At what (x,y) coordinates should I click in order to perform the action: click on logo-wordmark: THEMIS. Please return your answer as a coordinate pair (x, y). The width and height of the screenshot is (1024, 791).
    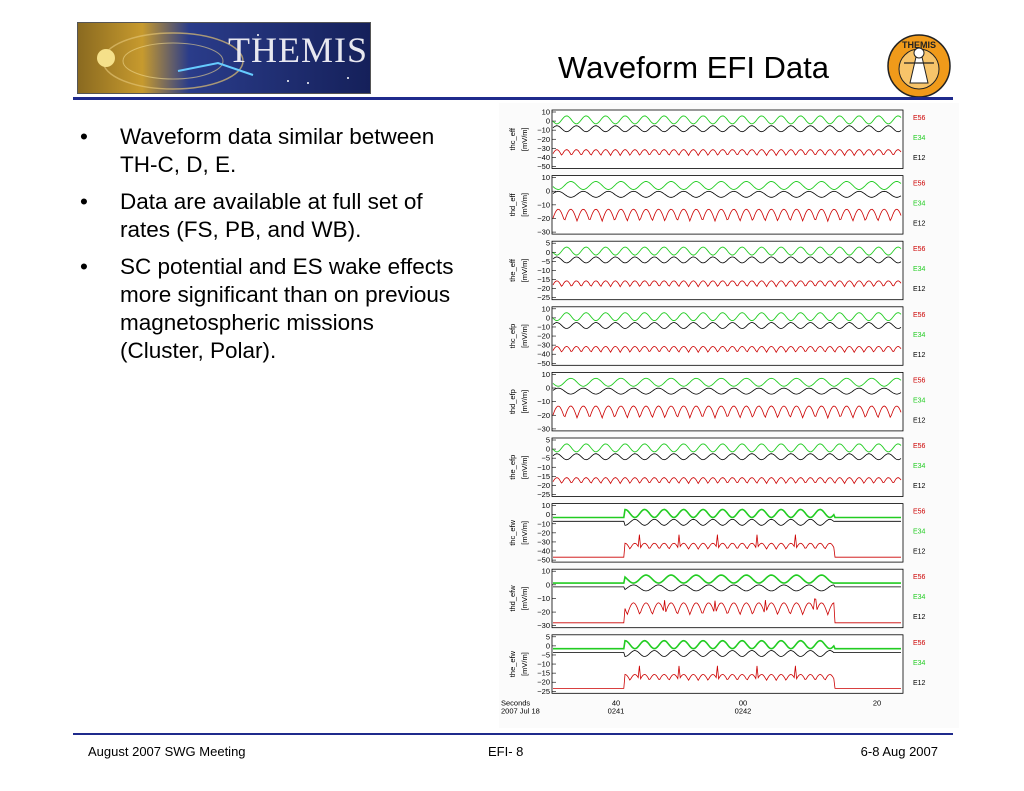
    Looking at the image, I should click on (298, 50).